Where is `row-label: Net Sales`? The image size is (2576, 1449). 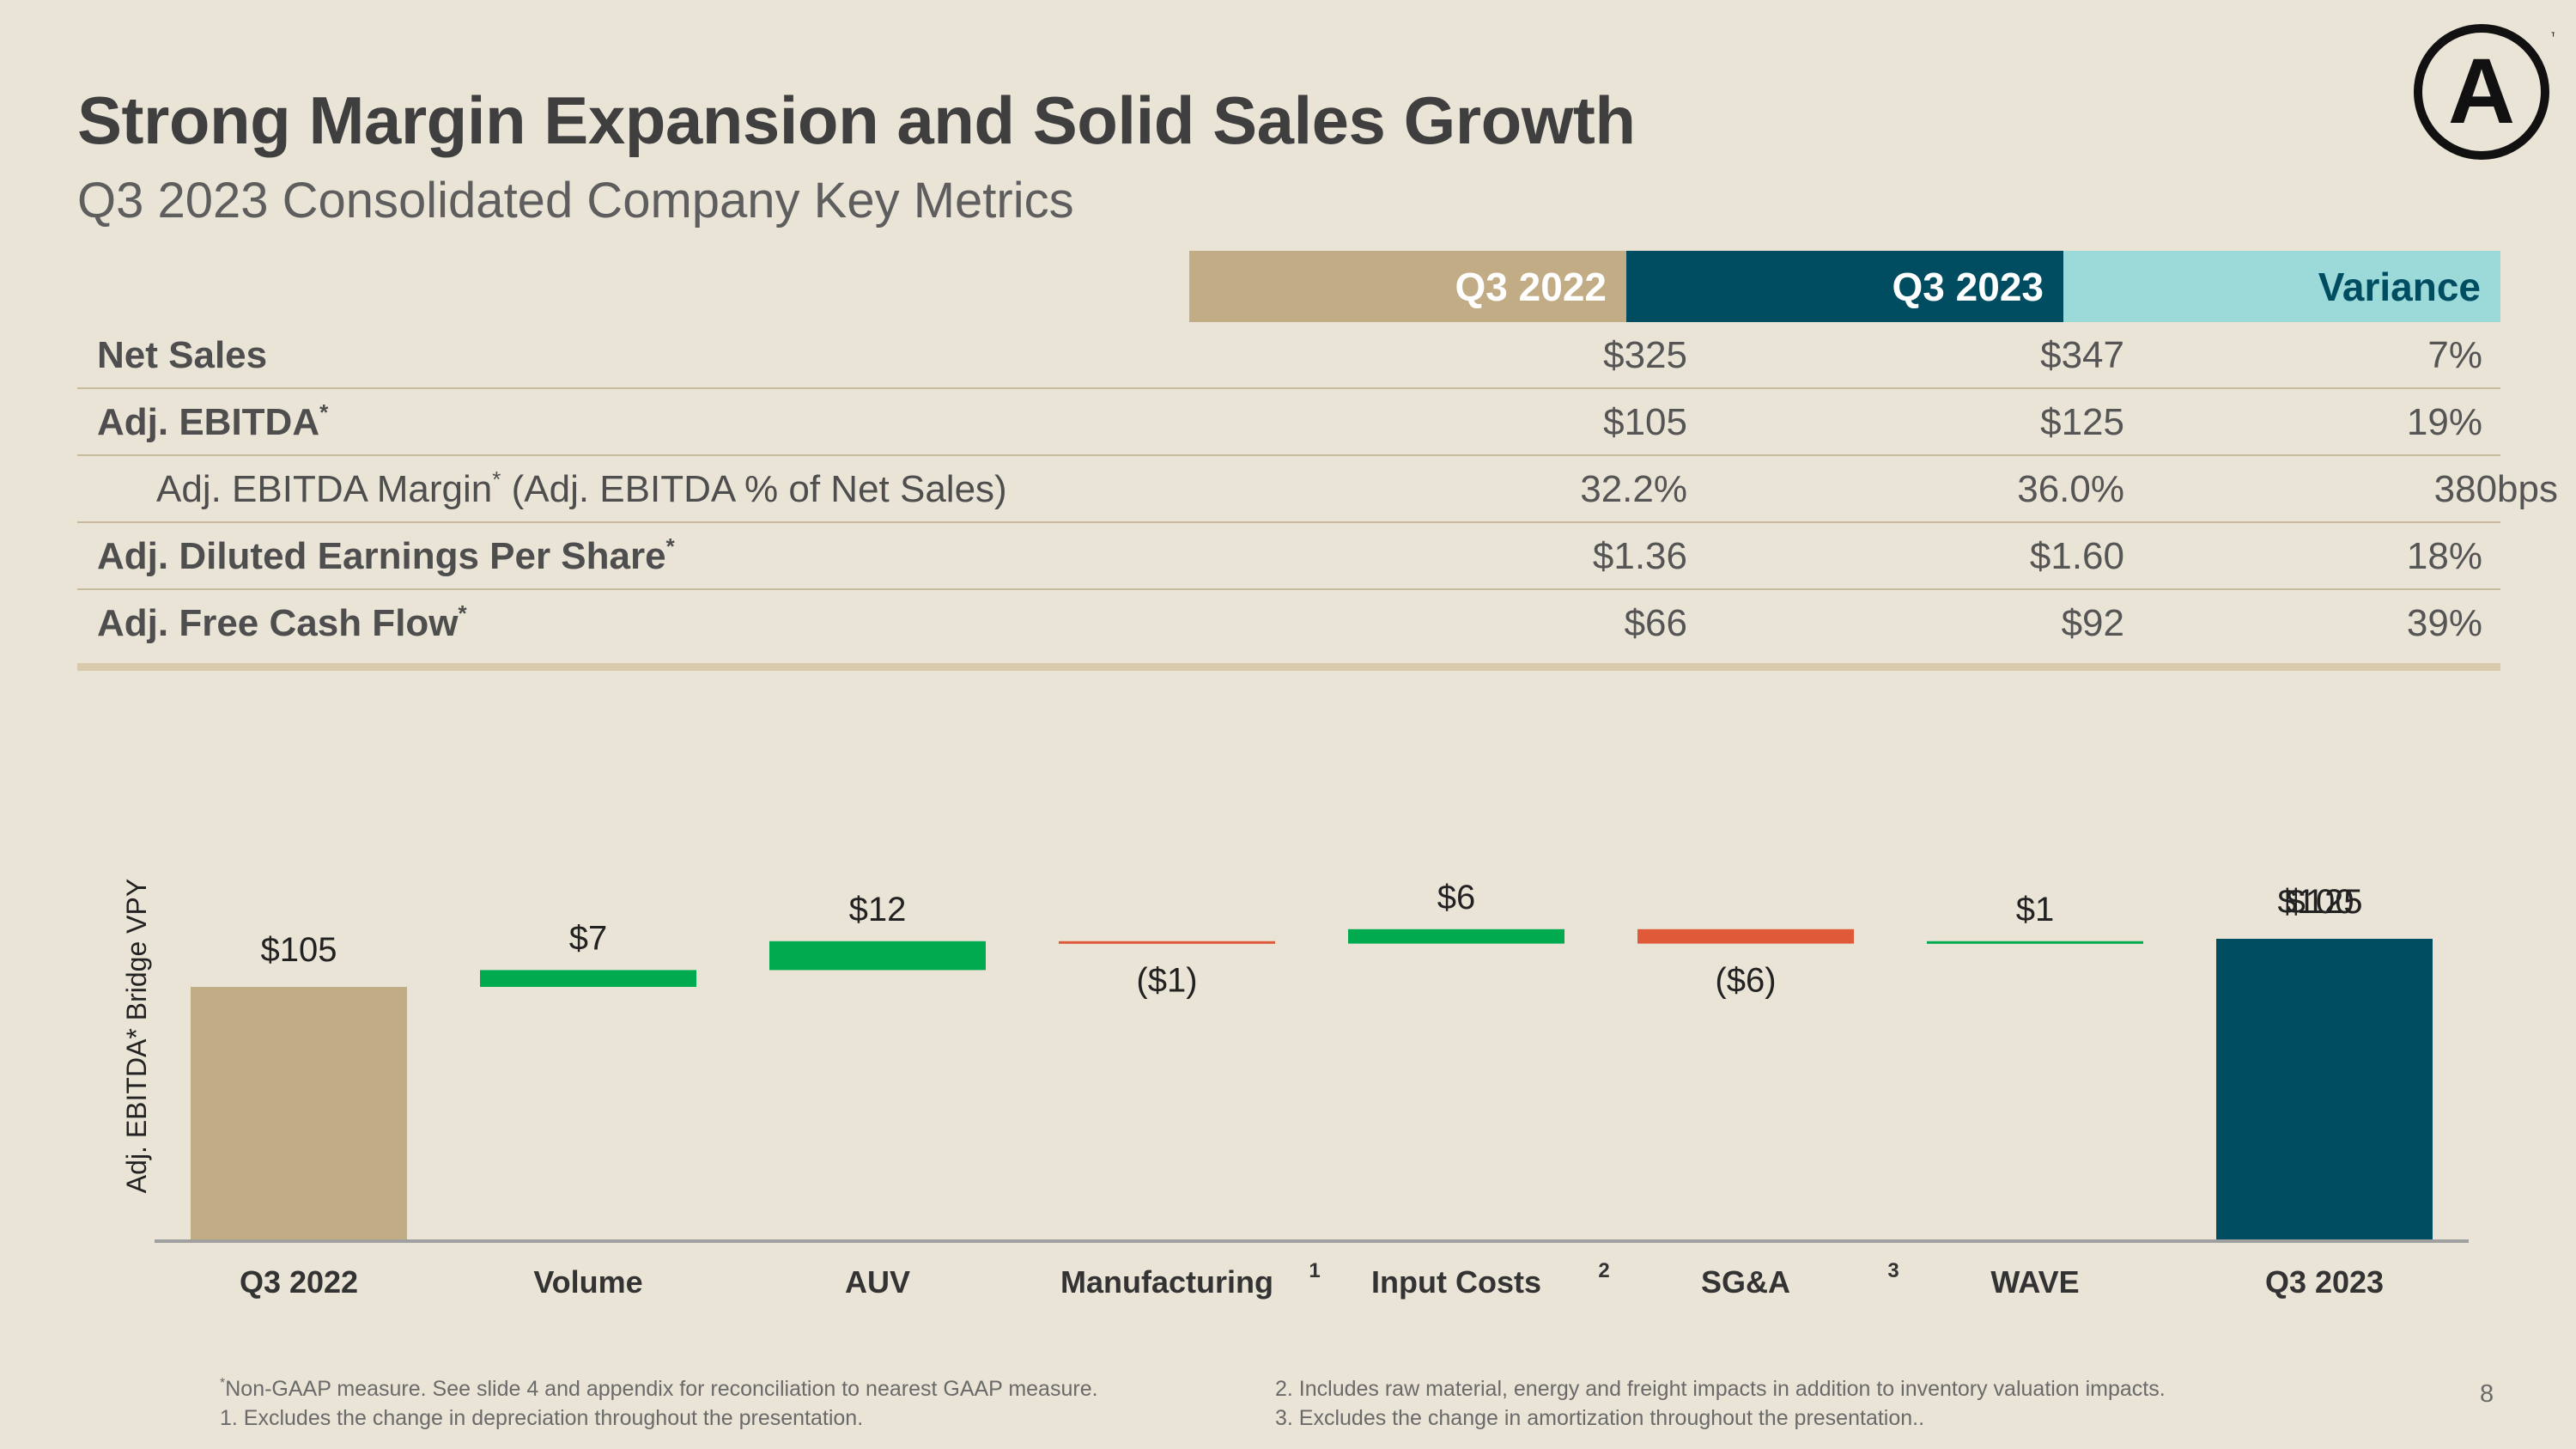 row-label: Net Sales is located at coordinates (182, 355).